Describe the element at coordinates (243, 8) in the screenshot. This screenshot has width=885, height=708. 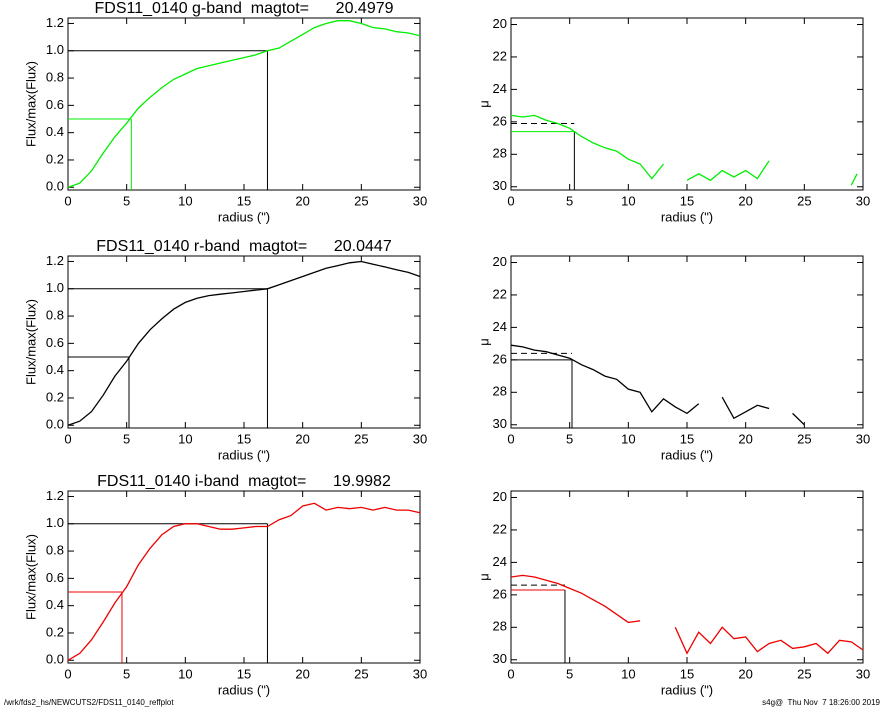
I see `chart-title: FDS11_0140 g-band magtot= 20.4979` at that location.